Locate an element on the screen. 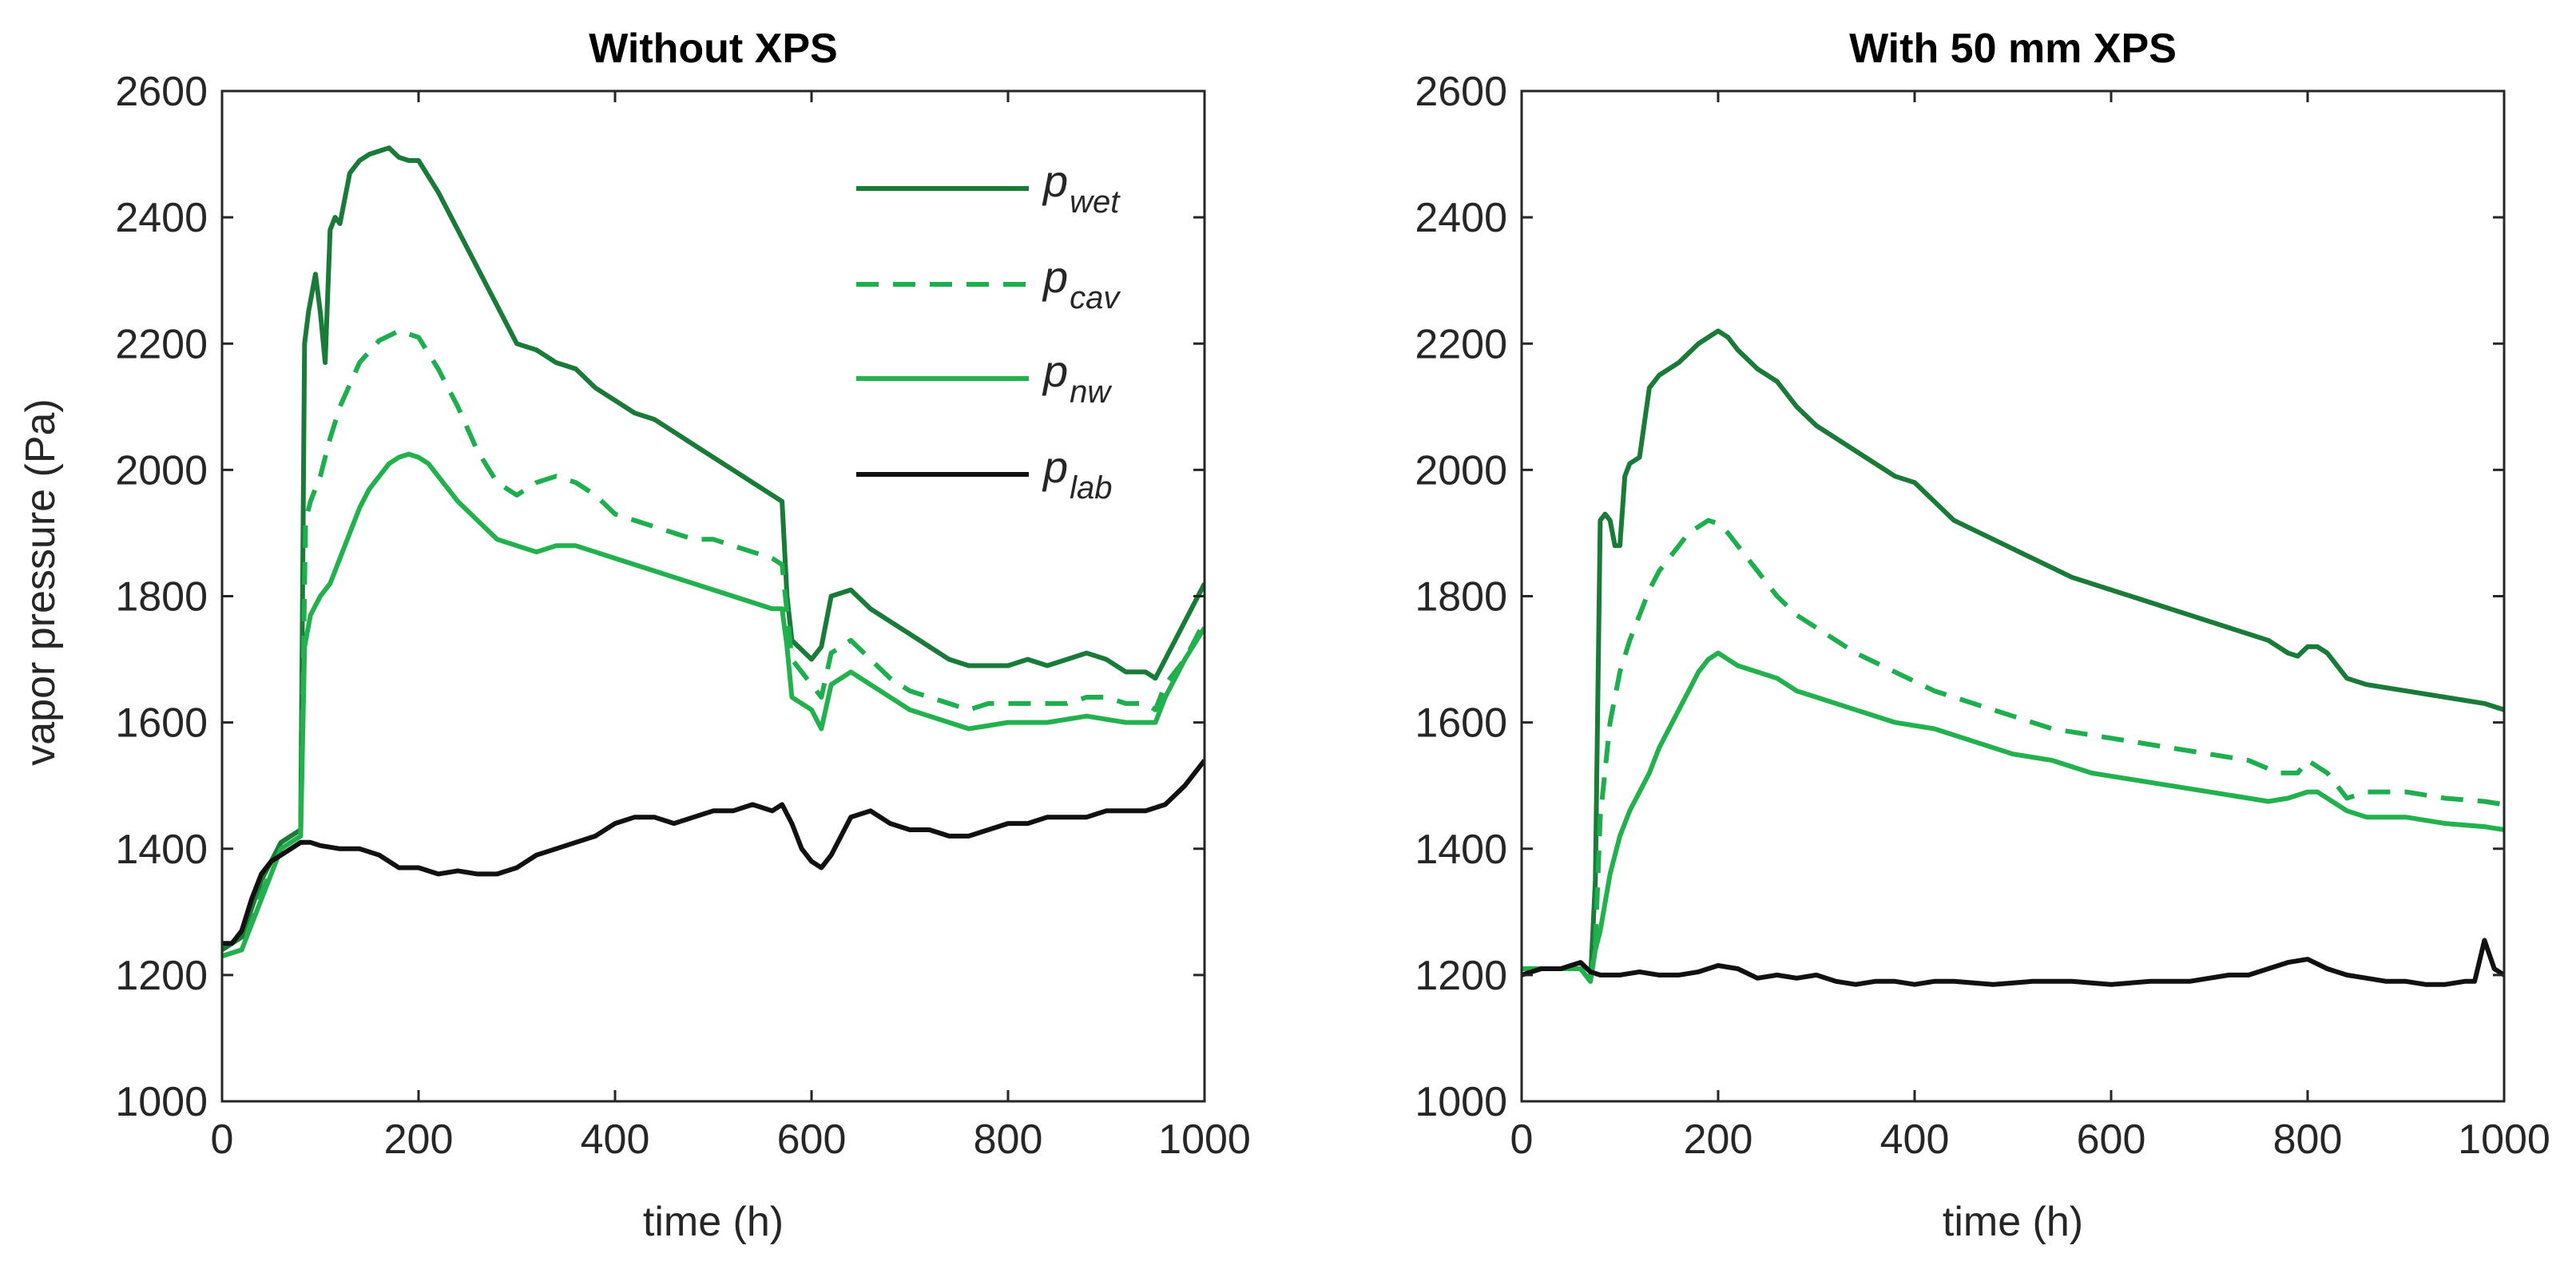 The height and width of the screenshot is (1277, 2576). y-axis-label: vapor pressure (Pa) is located at coordinates (41, 582).